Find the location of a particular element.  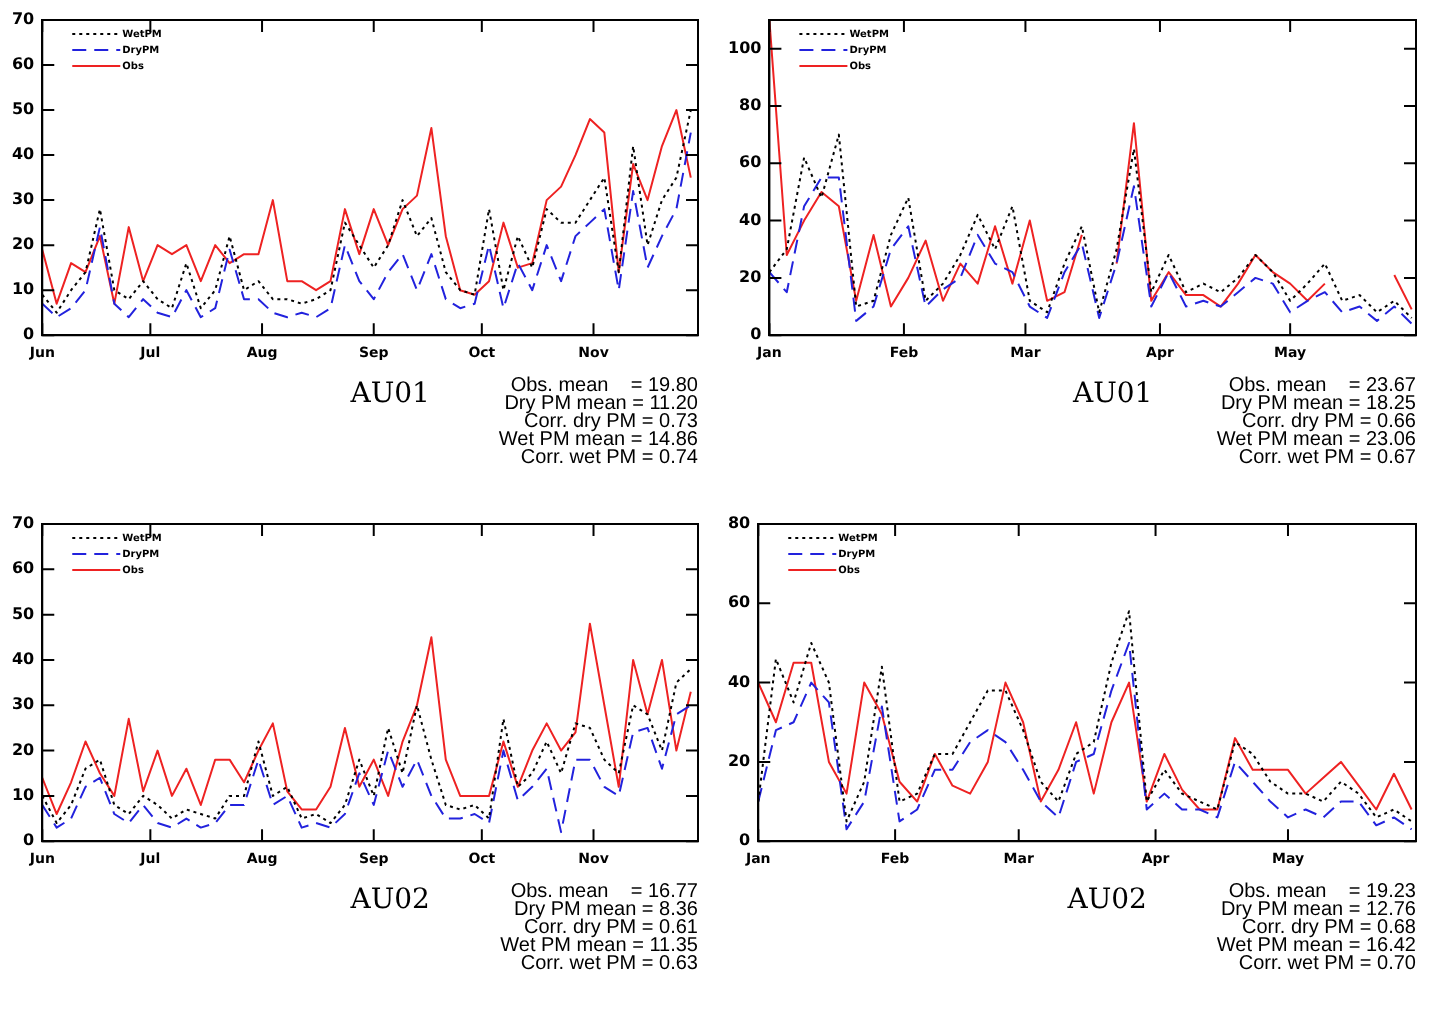

text: Corr. dry PM = 0.66 is located at coordinates (1329, 421).